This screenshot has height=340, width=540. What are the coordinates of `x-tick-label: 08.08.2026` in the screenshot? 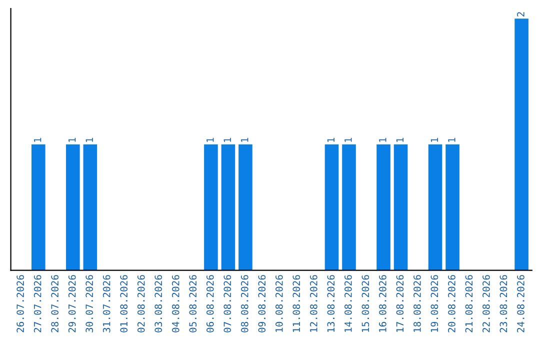 It's located at (244, 303).